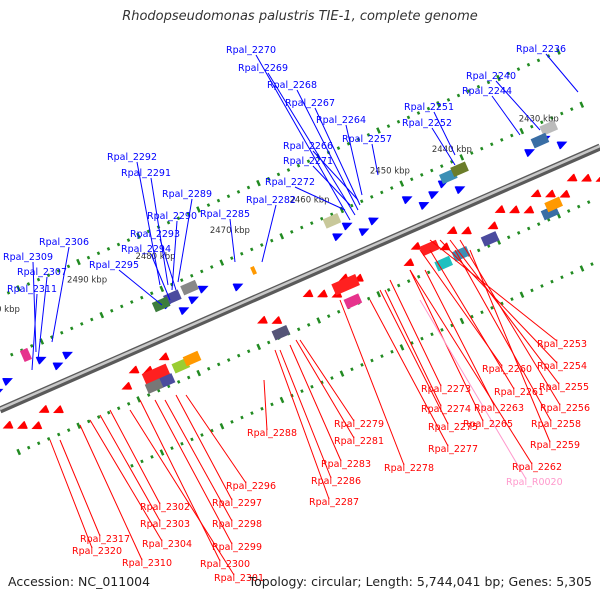 This screenshot has height=600, width=600. What do you see at coordinates (488, 424) in the screenshot?
I see `gene-label: Rpal_2265` at bounding box center [488, 424].